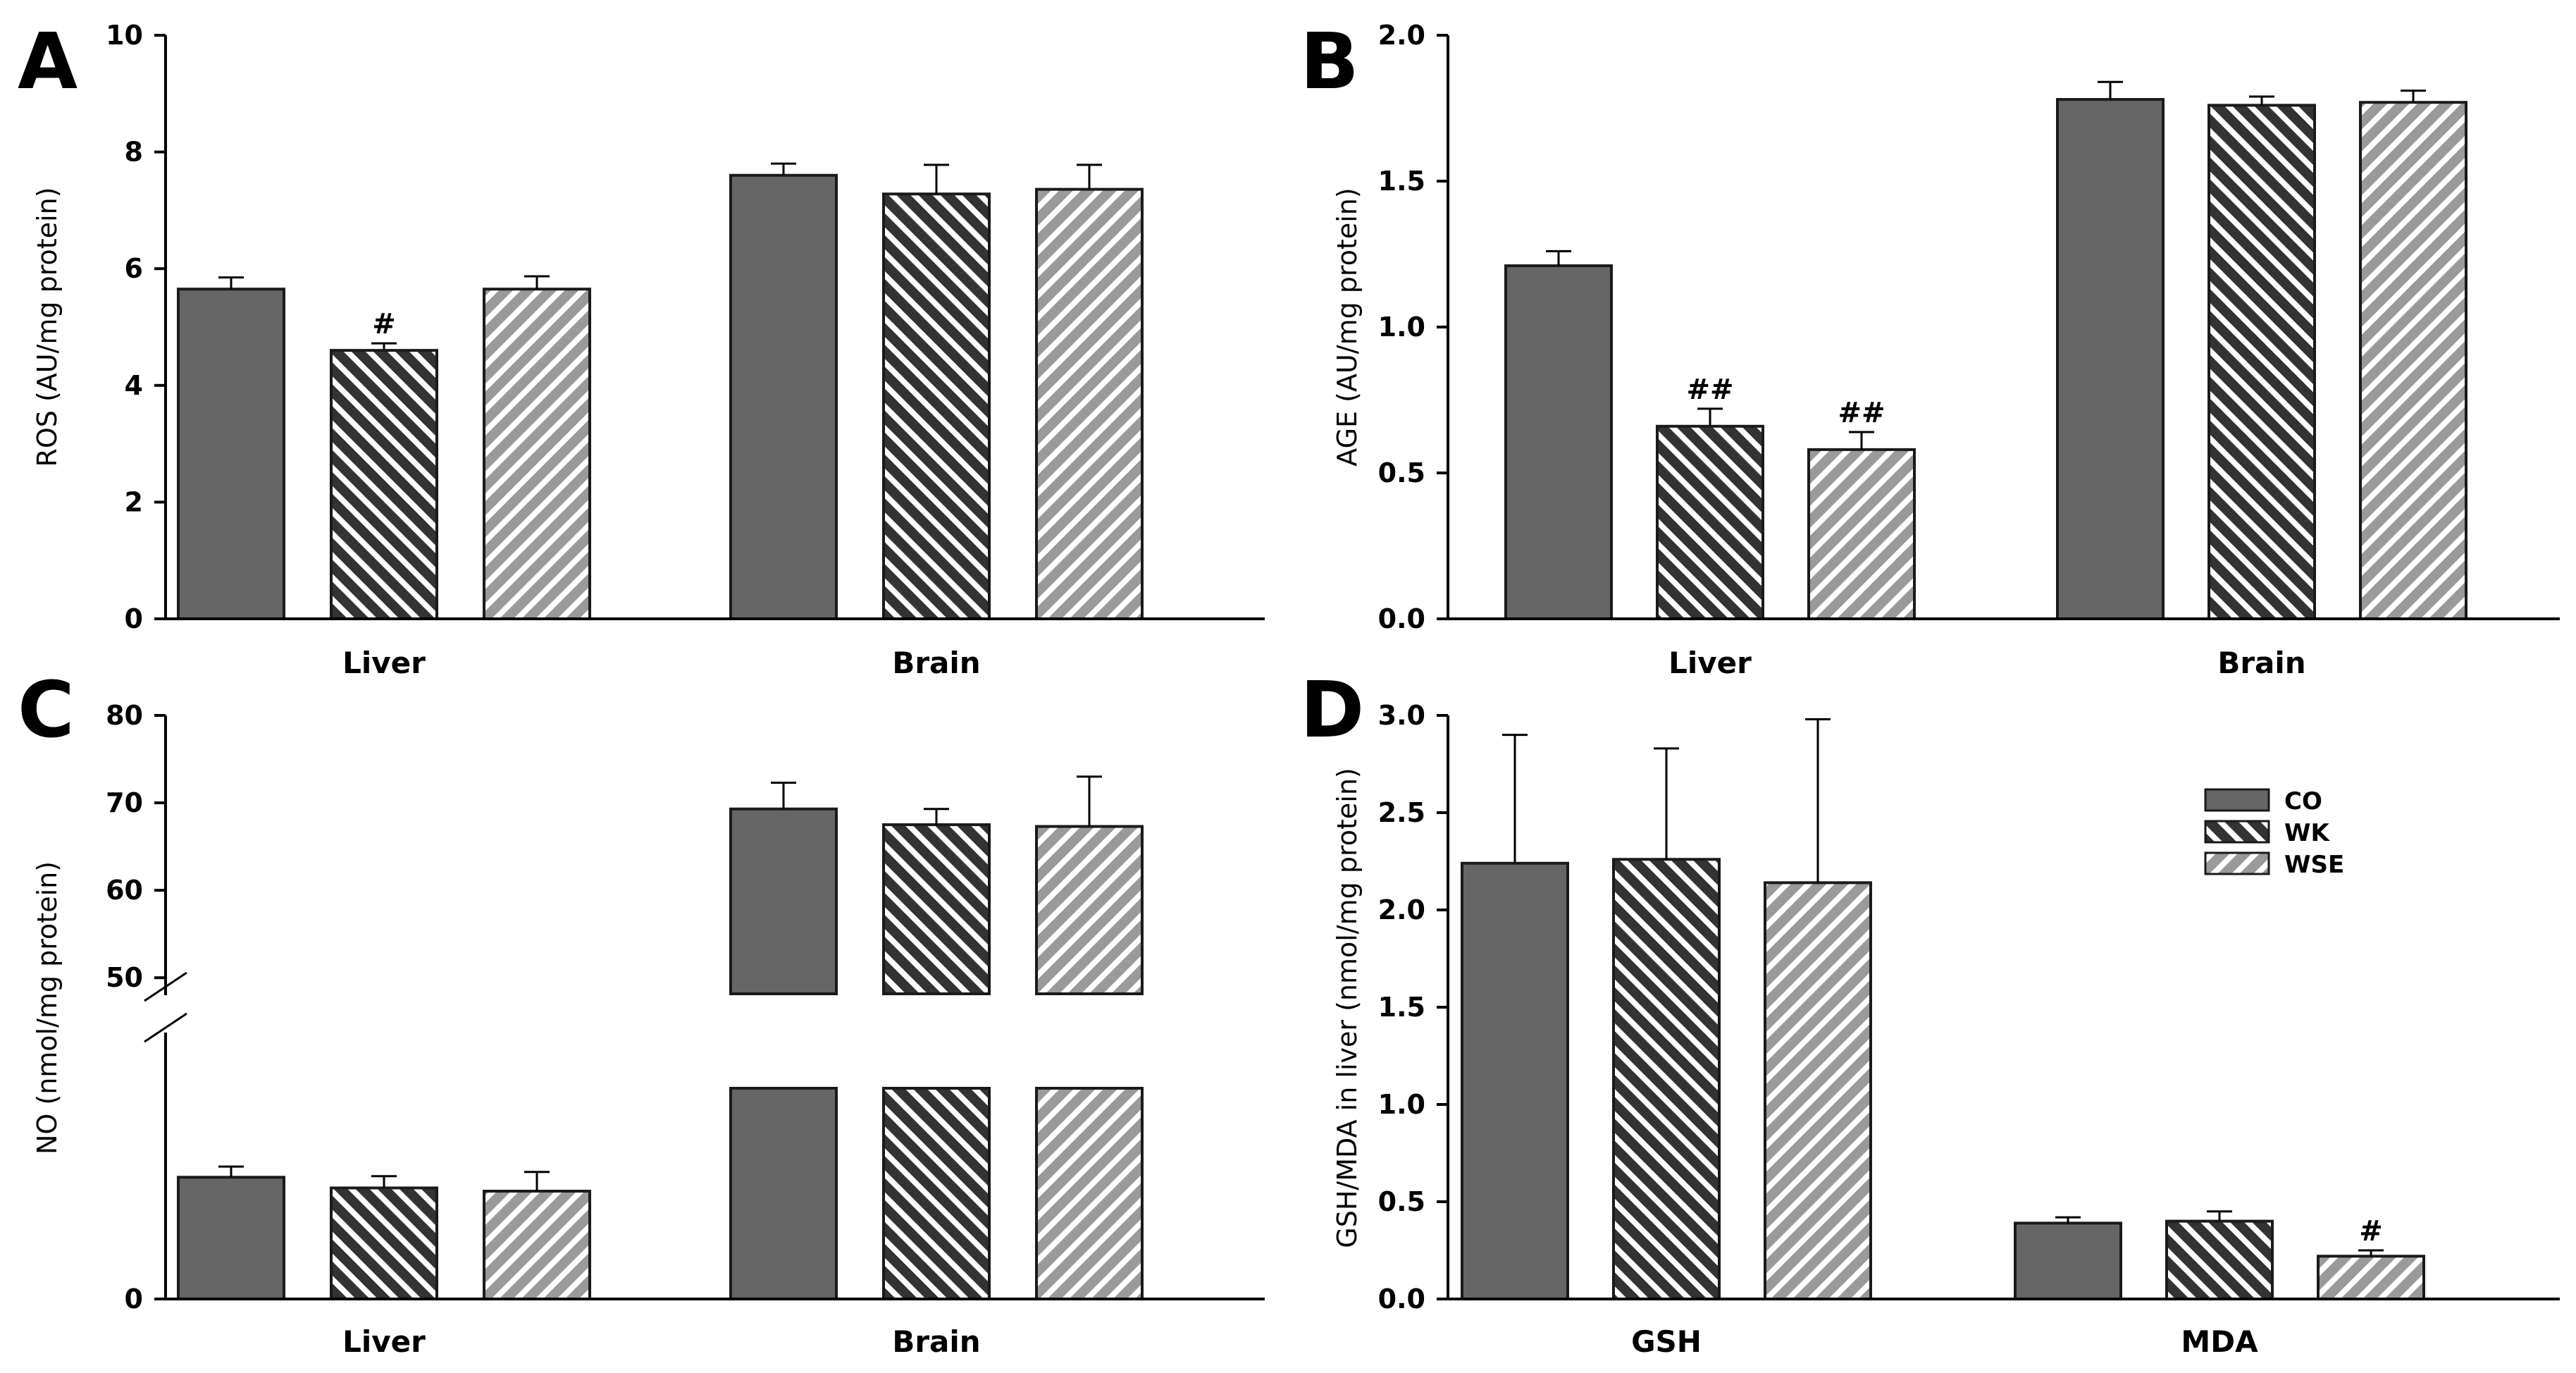 This screenshot has width=2576, height=1373. I want to click on y-axis-title: NO (nmol/mg protein), so click(47, 1008).